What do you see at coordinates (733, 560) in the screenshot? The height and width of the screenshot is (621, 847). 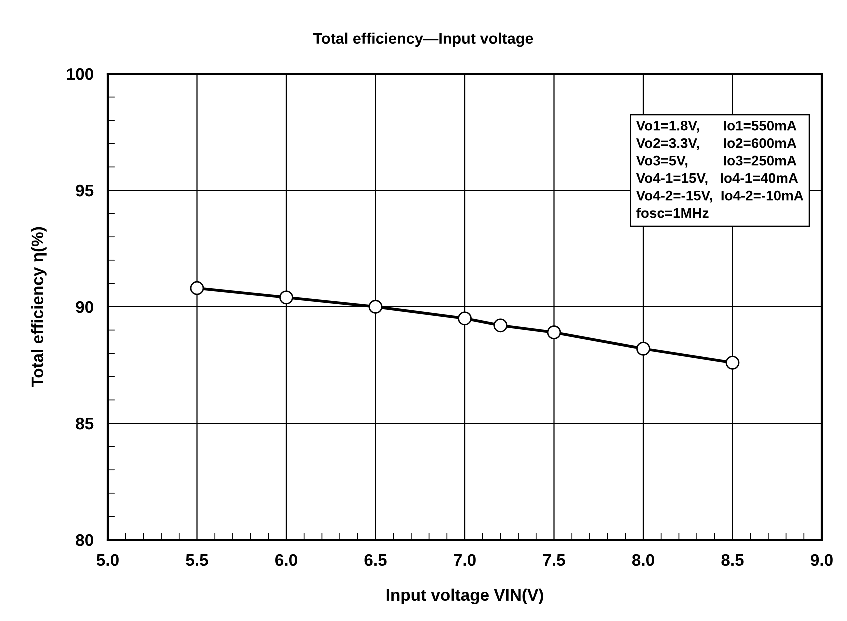 I see `x-tick-label: 8.5` at bounding box center [733, 560].